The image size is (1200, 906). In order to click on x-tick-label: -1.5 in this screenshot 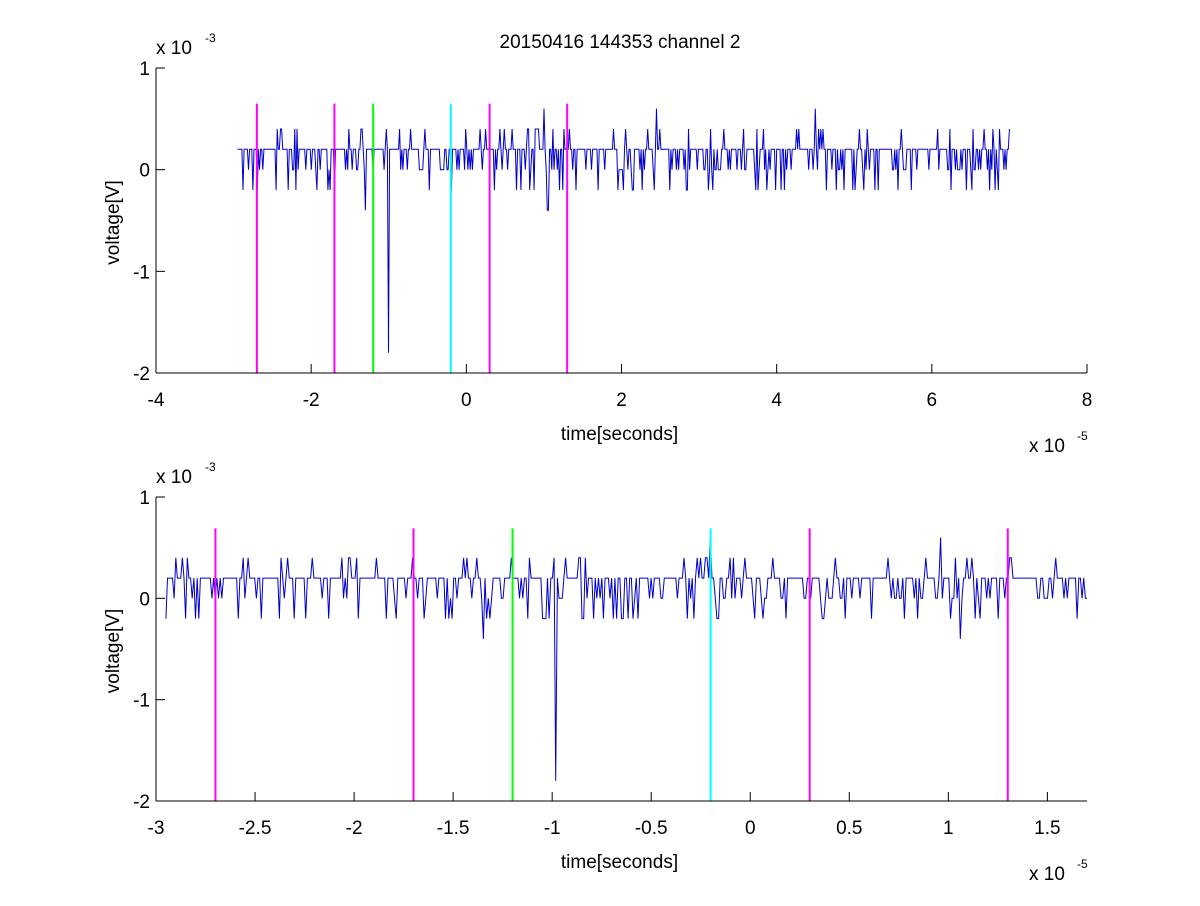, I will do `click(453, 828)`.